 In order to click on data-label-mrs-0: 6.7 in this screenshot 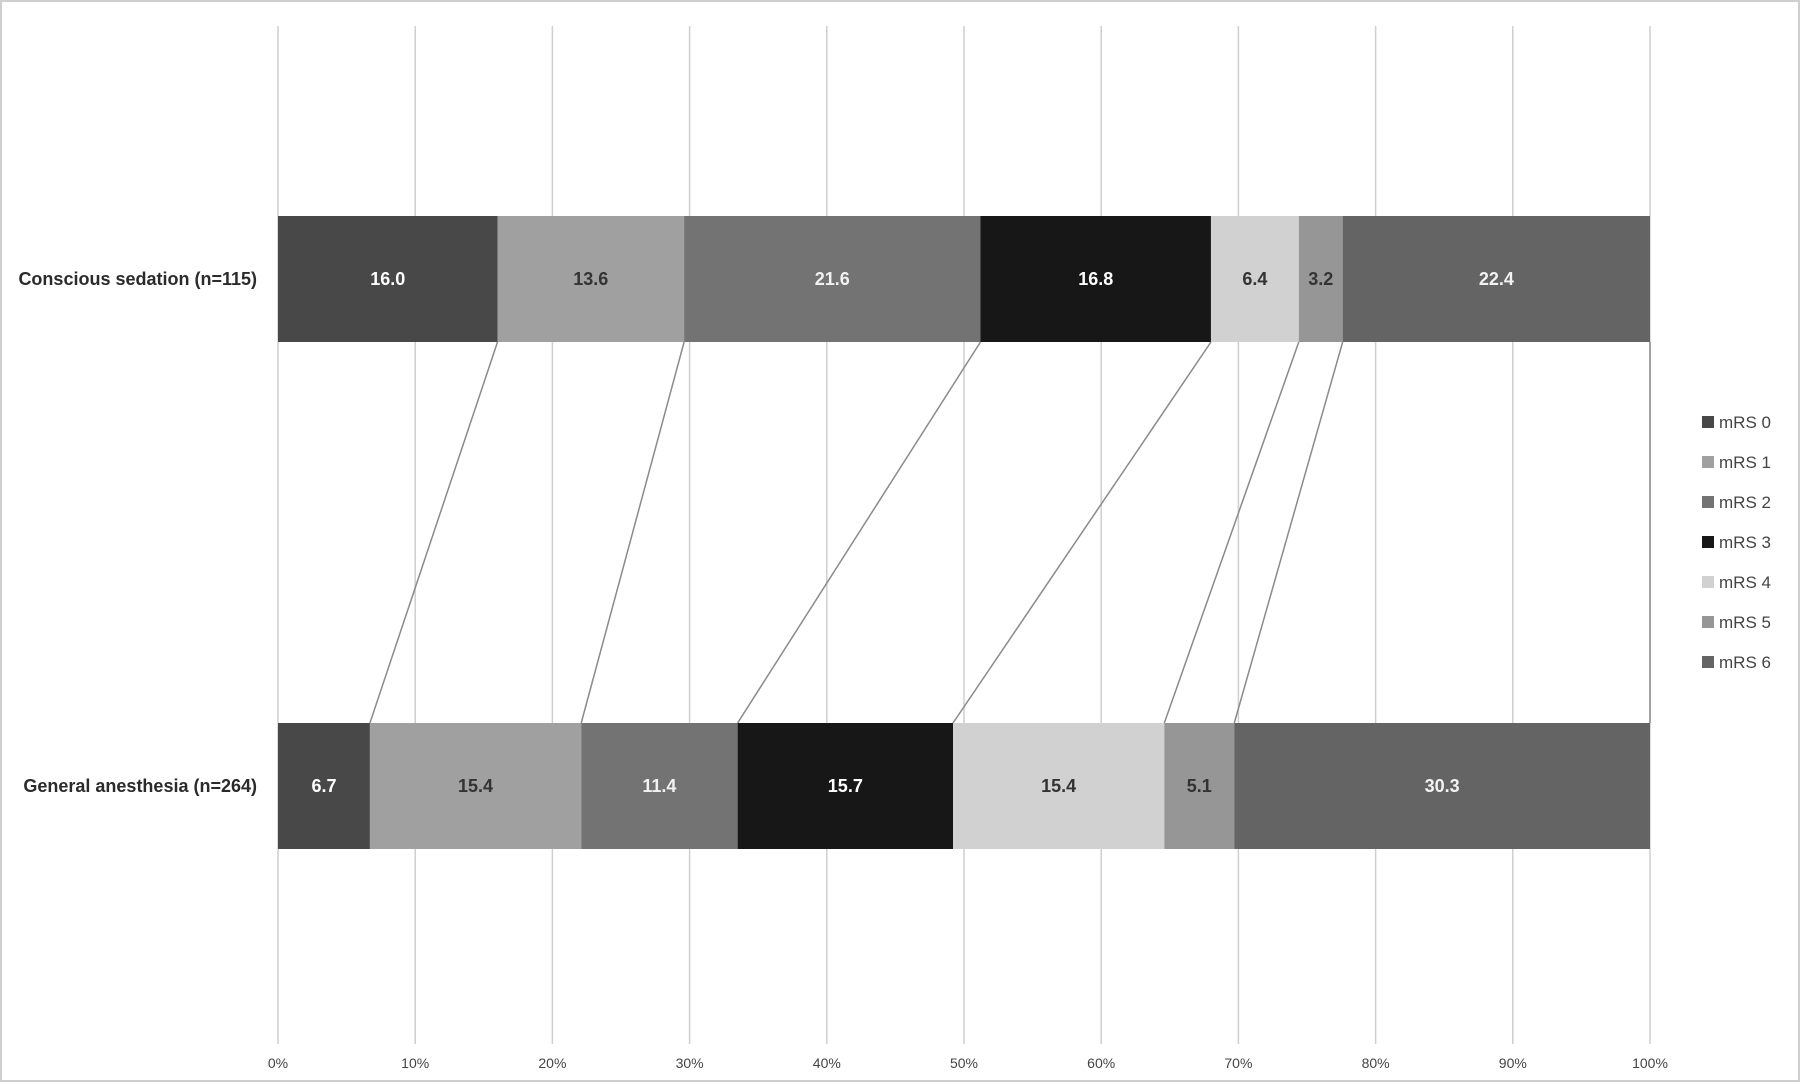, I will do `click(323, 786)`.